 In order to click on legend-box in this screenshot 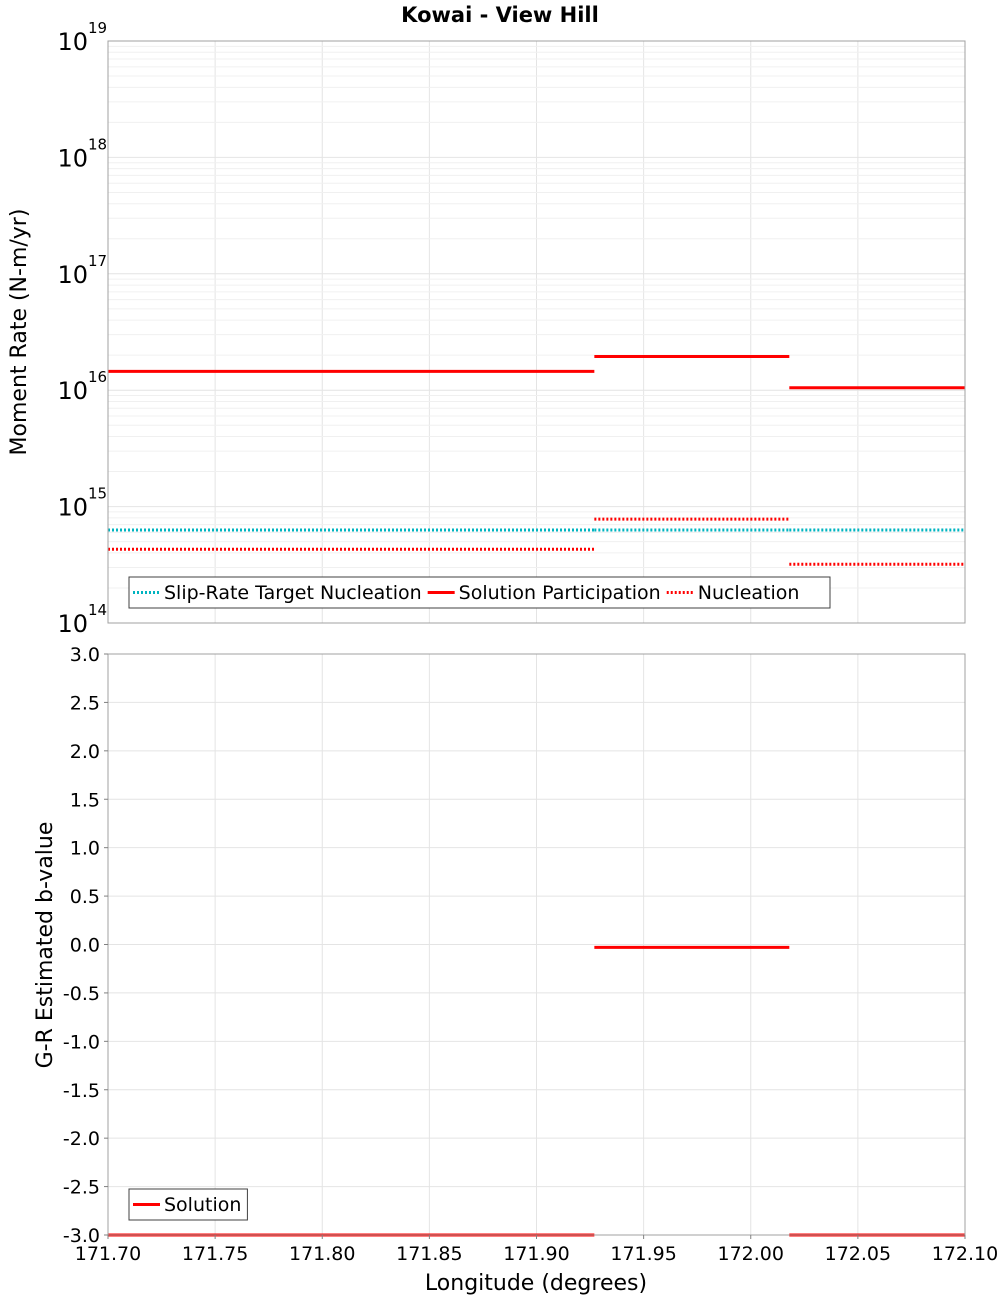, I will do `click(479, 592)`.